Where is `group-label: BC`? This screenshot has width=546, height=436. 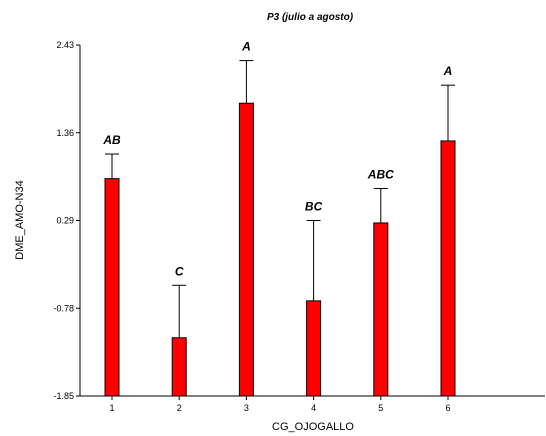 group-label: BC is located at coordinates (314, 207).